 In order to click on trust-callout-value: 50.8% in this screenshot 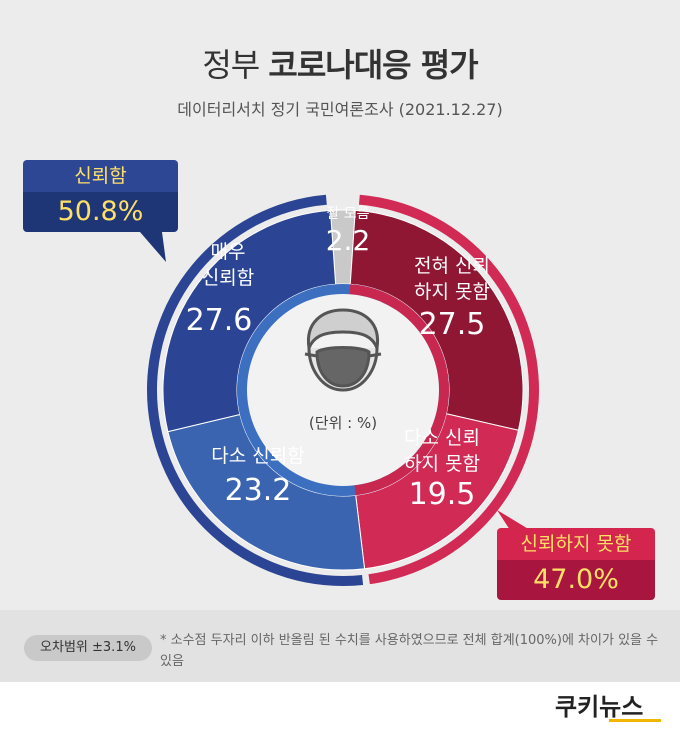, I will do `click(100, 212)`.